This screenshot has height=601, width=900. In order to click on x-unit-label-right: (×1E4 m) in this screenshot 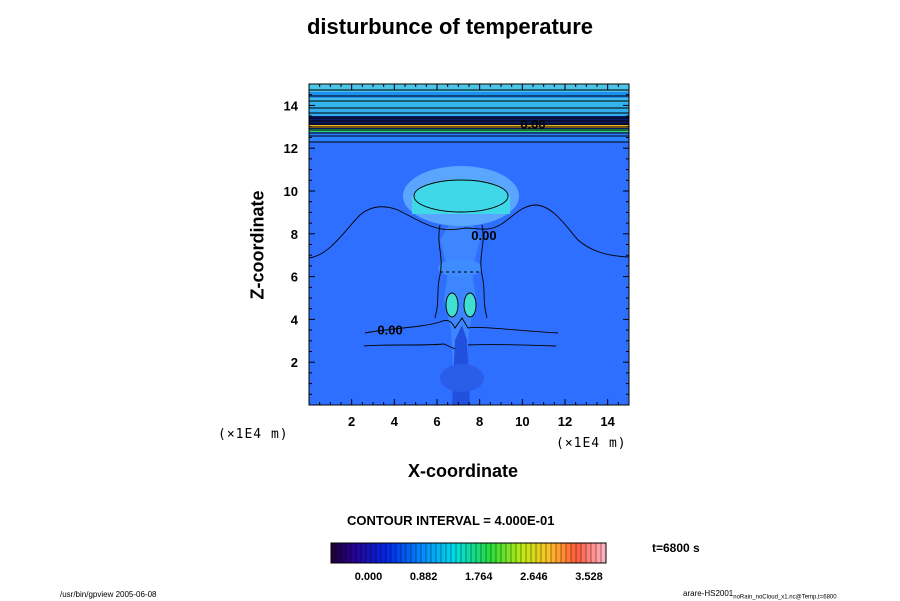, I will do `click(591, 443)`.